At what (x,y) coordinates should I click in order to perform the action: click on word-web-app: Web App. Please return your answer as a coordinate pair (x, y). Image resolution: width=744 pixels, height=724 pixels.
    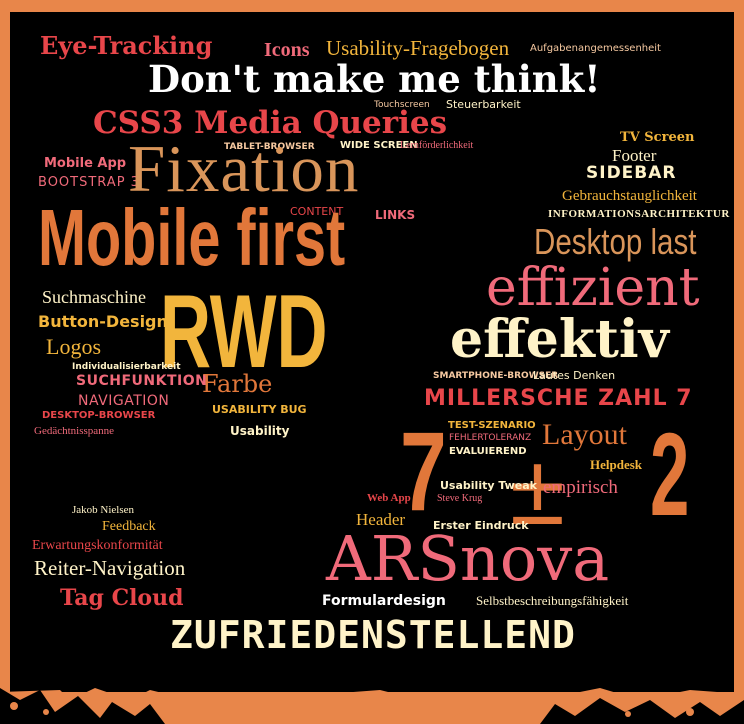
    Looking at the image, I should click on (389, 498).